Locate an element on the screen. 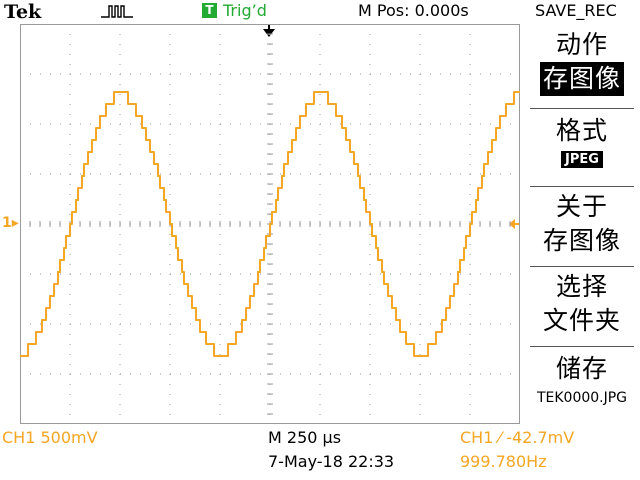  about-line2: 存图像 is located at coordinates (581, 240).